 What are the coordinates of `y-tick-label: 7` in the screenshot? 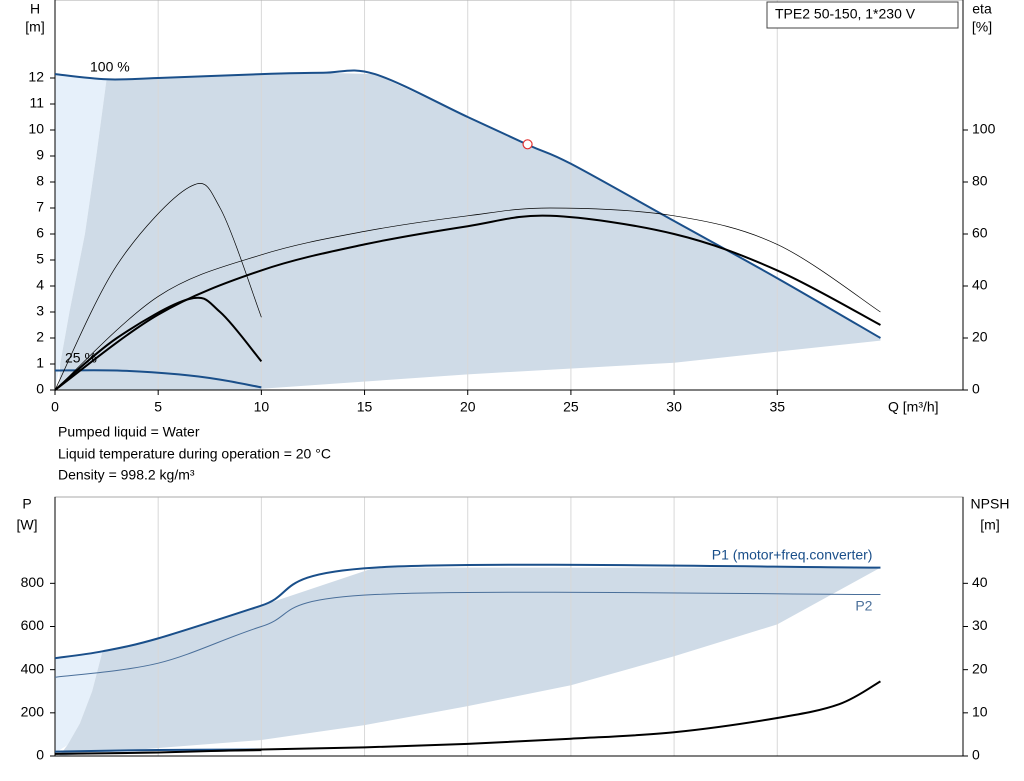 It's located at (40, 207).